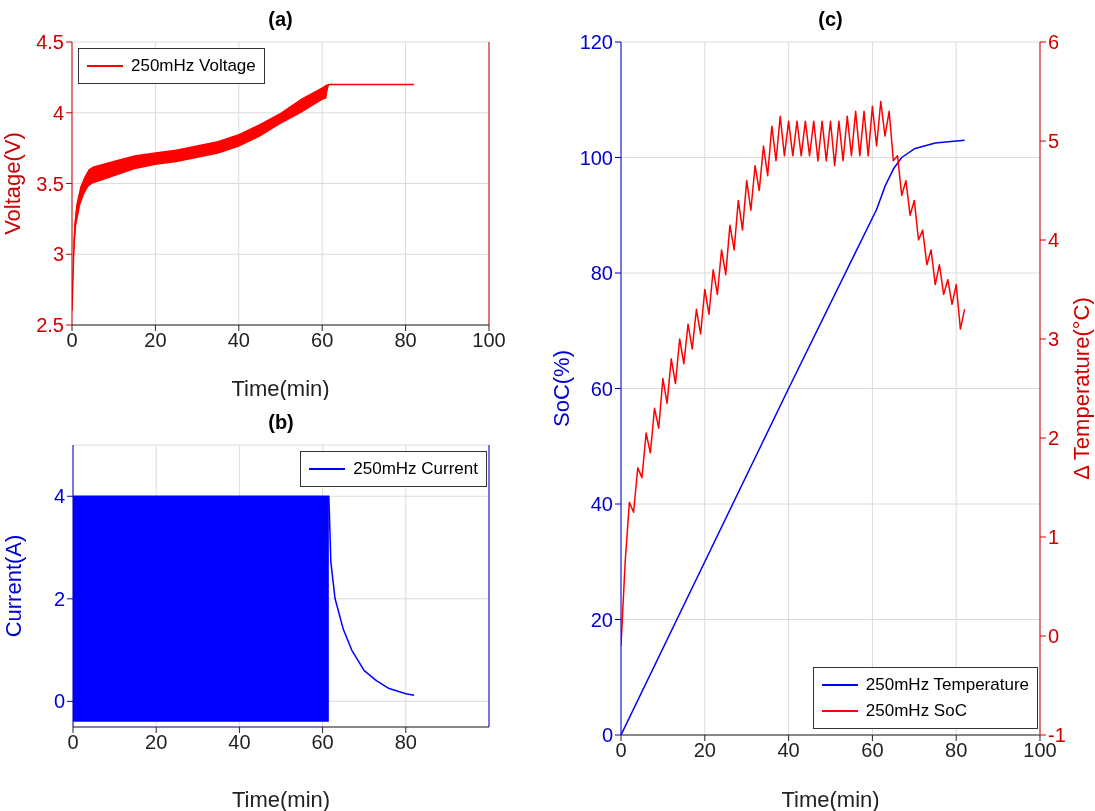  What do you see at coordinates (1054, 42) in the screenshot?
I see `y2-tick-label: 6` at bounding box center [1054, 42].